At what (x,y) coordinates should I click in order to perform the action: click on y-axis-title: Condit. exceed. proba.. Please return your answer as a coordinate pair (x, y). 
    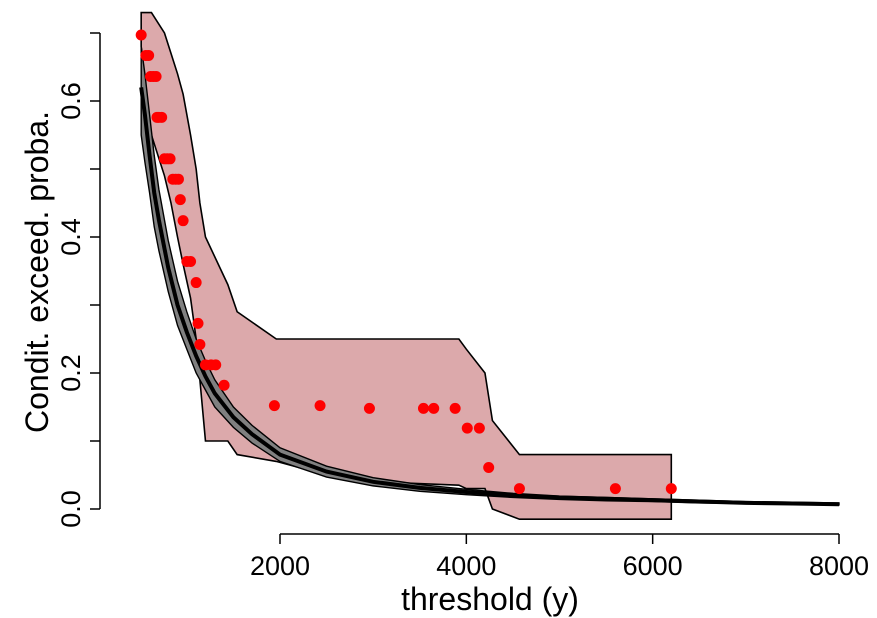
    Looking at the image, I should click on (37, 272).